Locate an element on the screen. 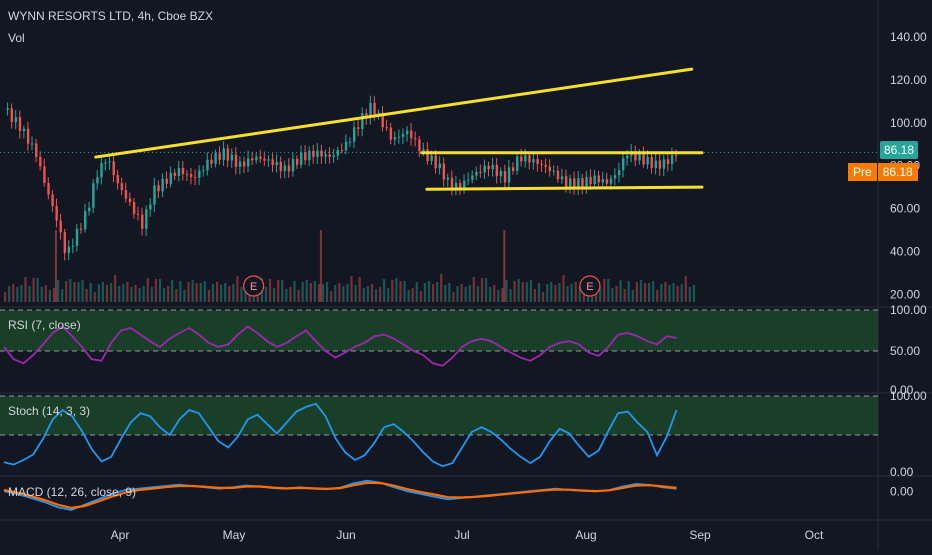 This screenshot has width=932, height=555. volume-spike is located at coordinates (504, 266).